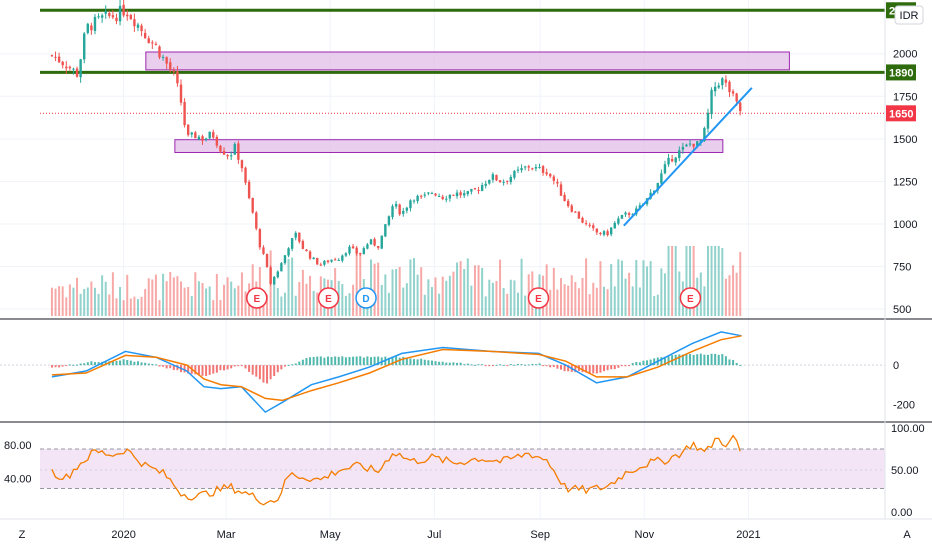 The height and width of the screenshot is (550, 932). What do you see at coordinates (907, 535) in the screenshot?
I see `auto-scale-button: A` at bounding box center [907, 535].